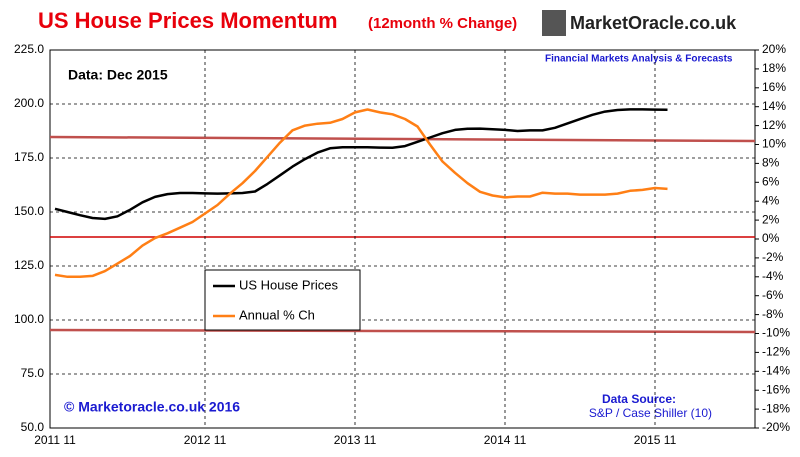 Image resolution: width=800 pixels, height=457 pixels. Describe the element at coordinates (650, 413) in the screenshot. I see `source-text: S&P / Case Shiller (10)` at that location.